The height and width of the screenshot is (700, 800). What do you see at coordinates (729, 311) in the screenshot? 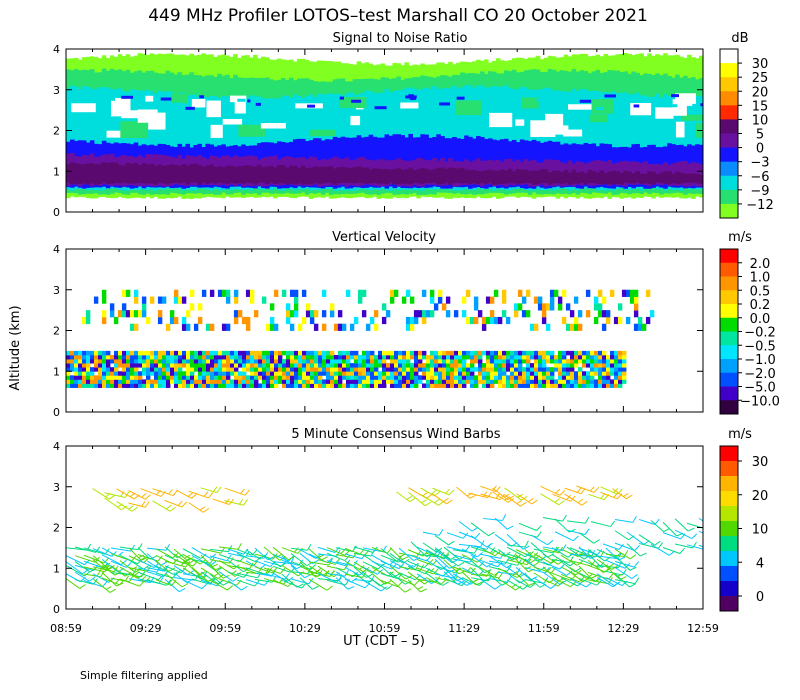
I see `colorbar-swatch` at bounding box center [729, 311].